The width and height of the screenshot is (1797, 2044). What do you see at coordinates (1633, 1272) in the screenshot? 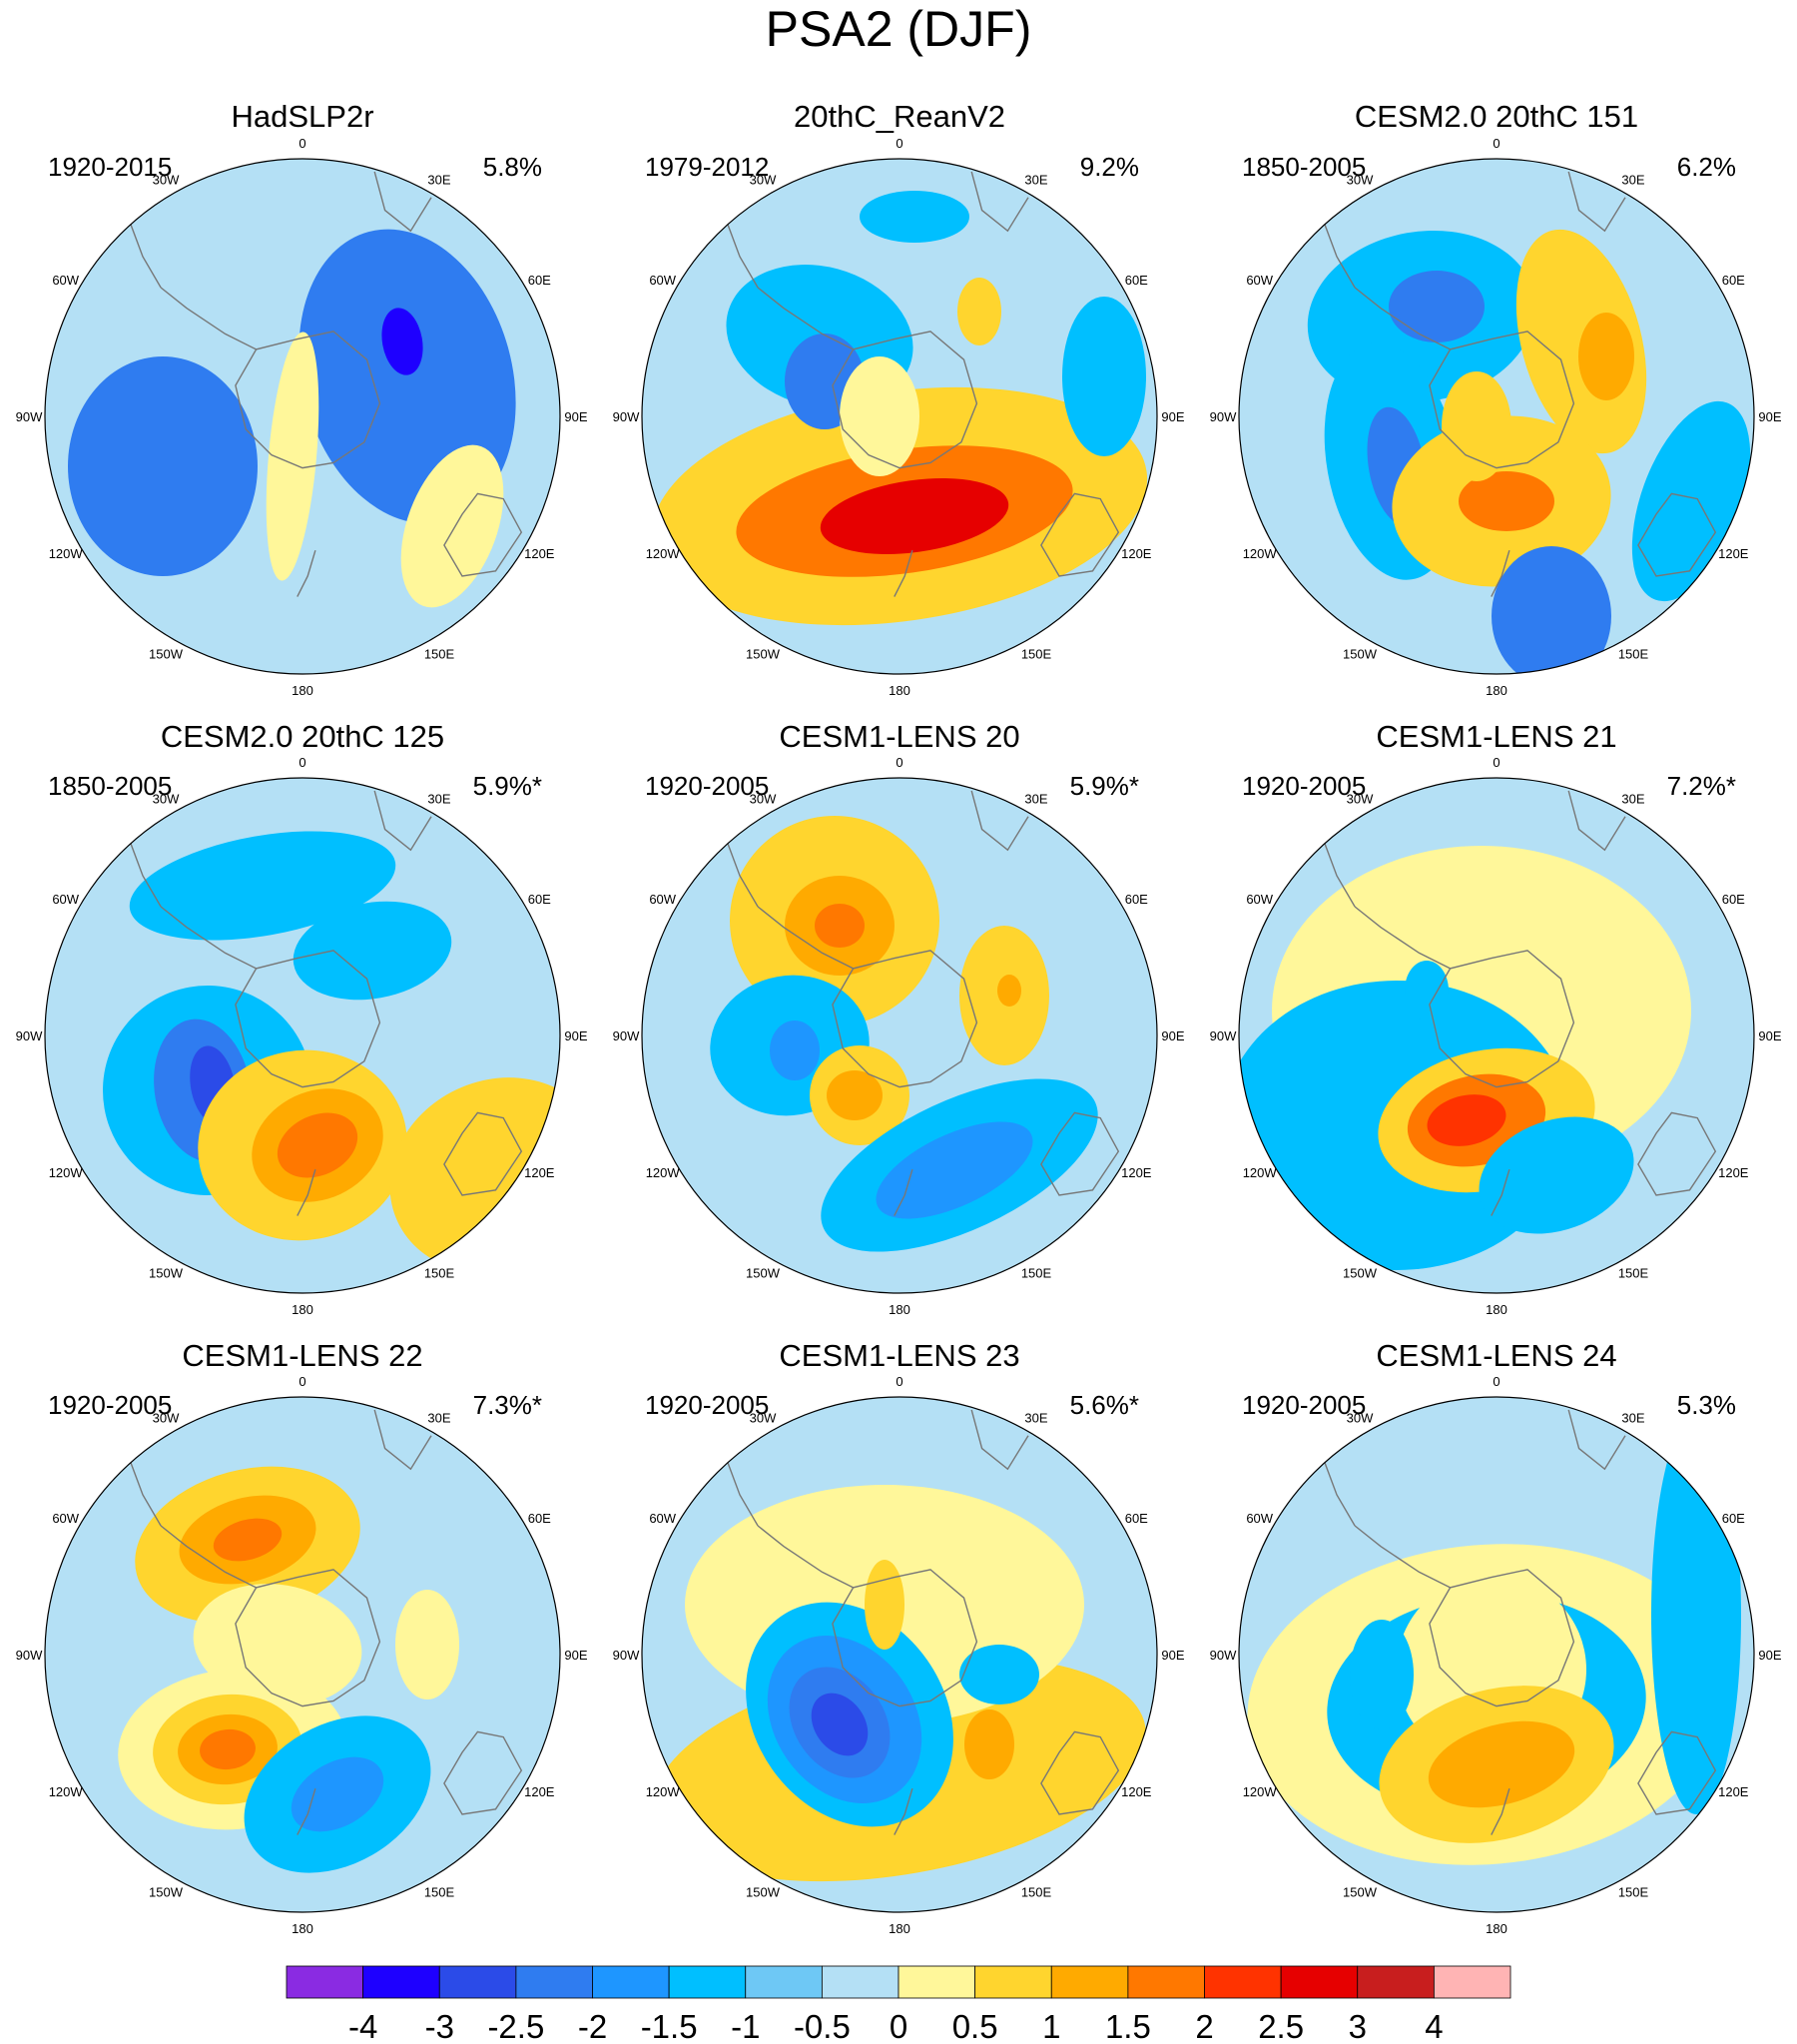
I see `panel-6-lon-label: 150E` at bounding box center [1633, 1272].